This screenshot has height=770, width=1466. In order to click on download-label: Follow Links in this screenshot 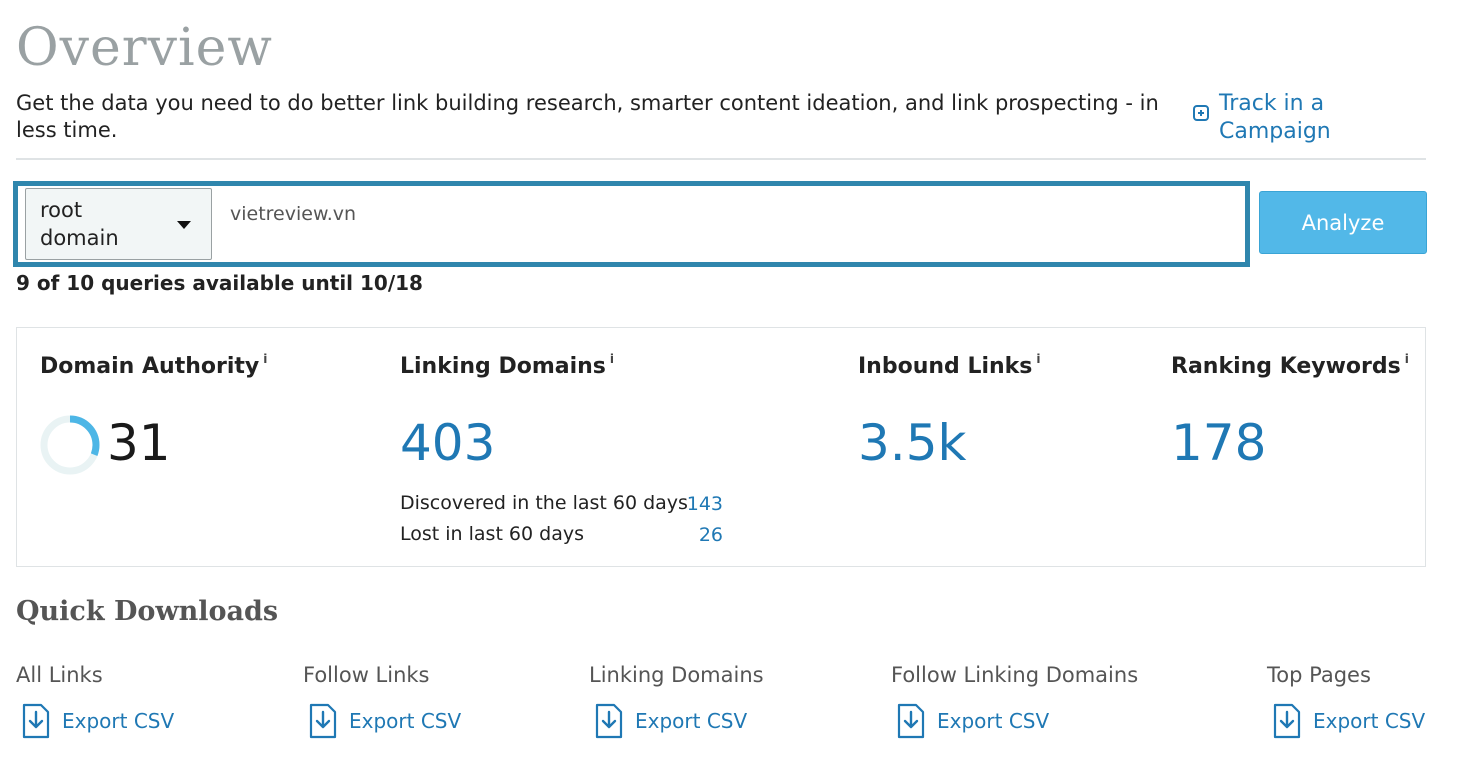, I will do `click(366, 675)`.